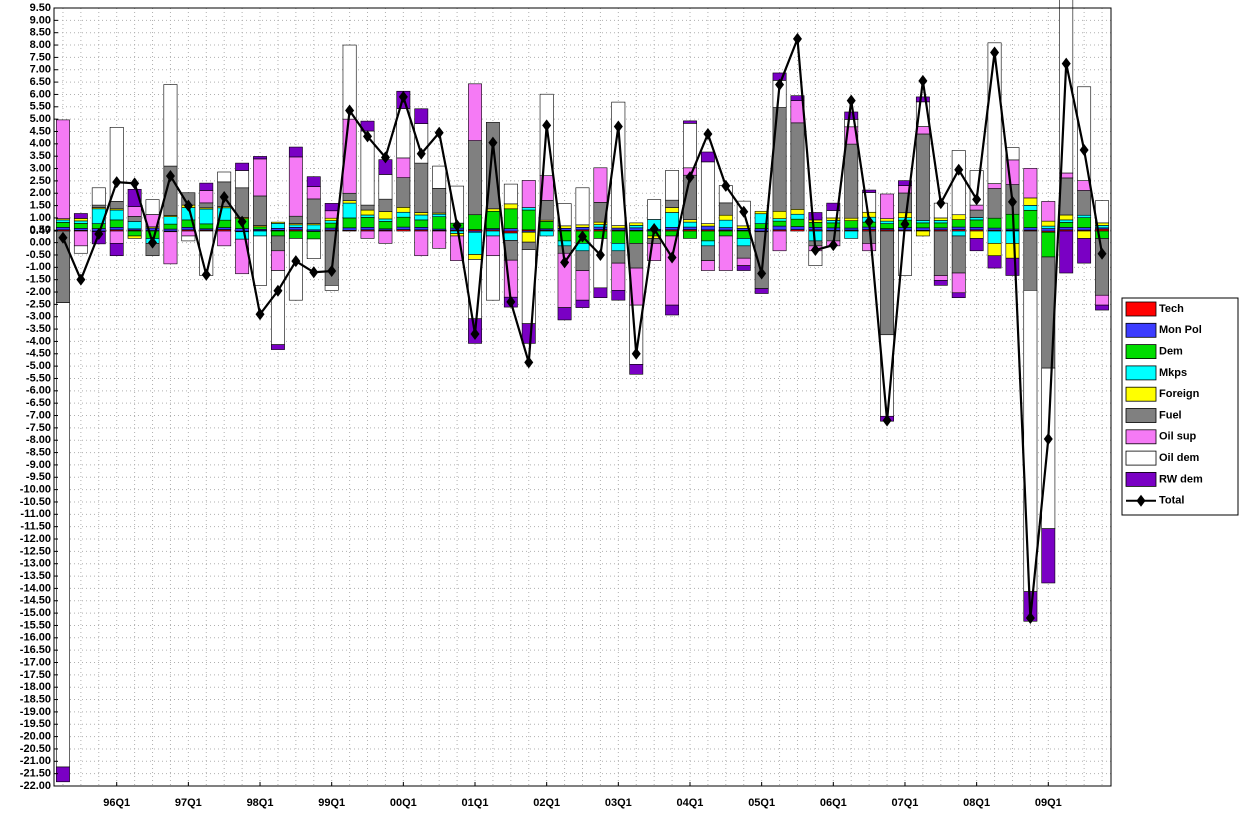 This screenshot has width=1239, height=816. What do you see at coordinates (403, 803) in the screenshot?
I see `x-tick-label: 00Q1` at bounding box center [403, 803].